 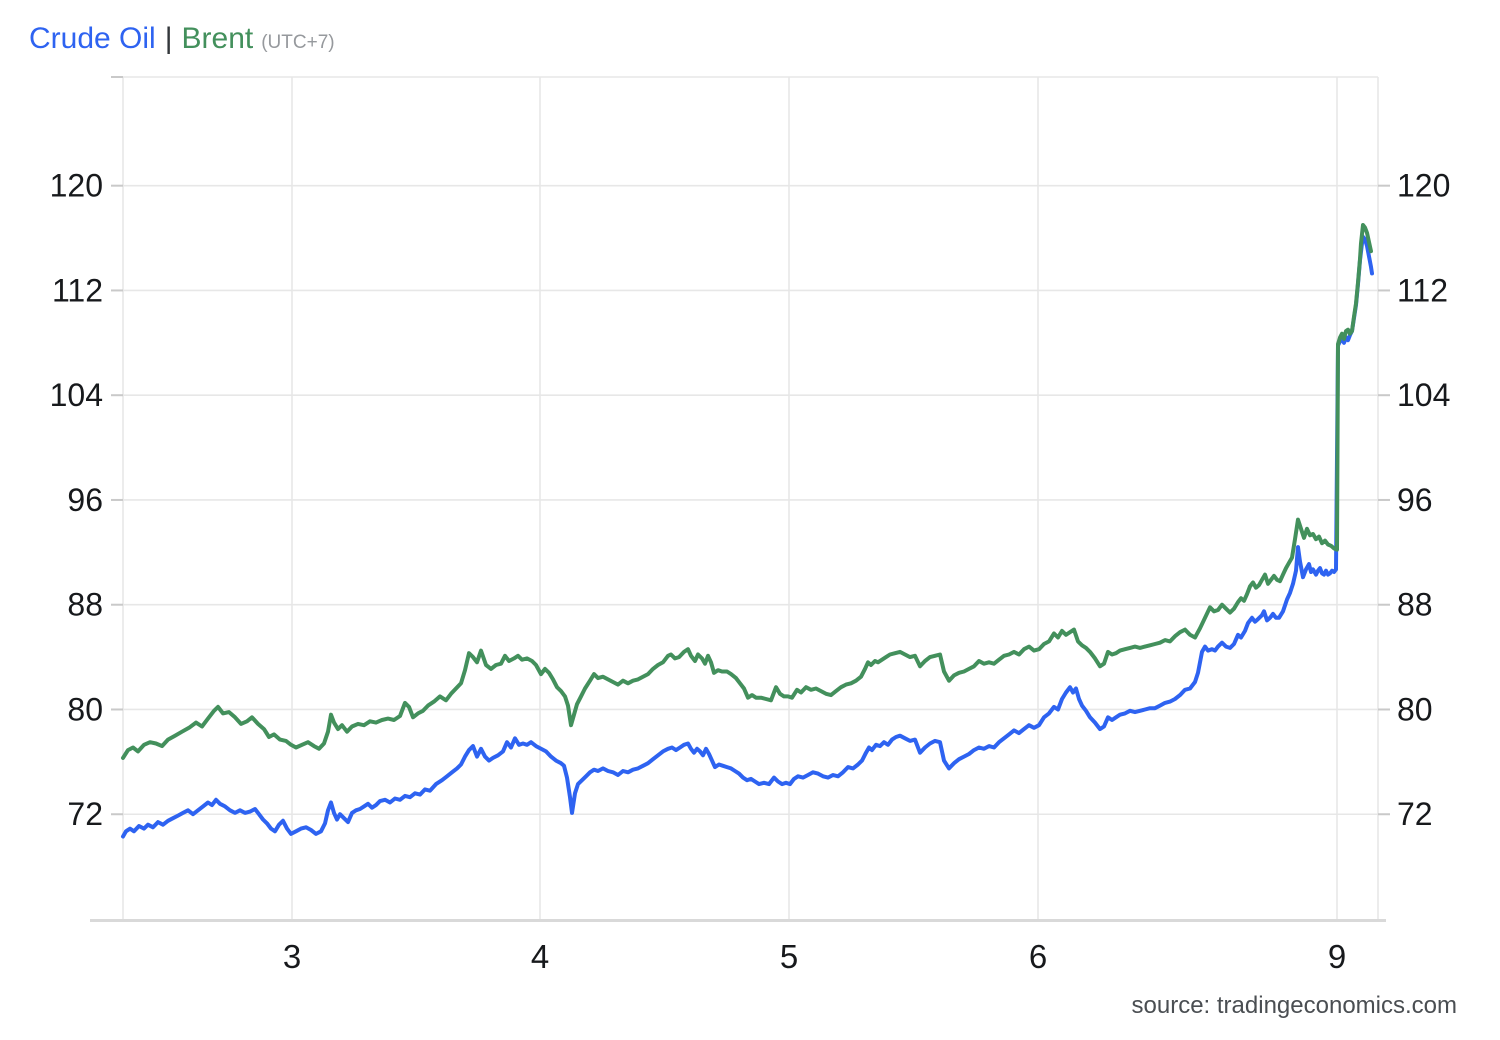 I want to click on y-axis-label-right: 112, so click(x=1422, y=290).